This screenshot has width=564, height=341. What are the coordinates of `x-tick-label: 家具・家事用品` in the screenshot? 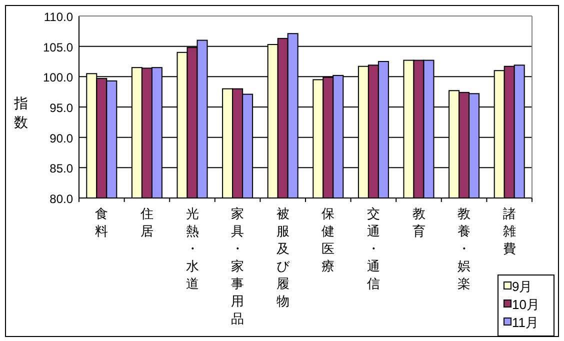 It's located at (237, 266).